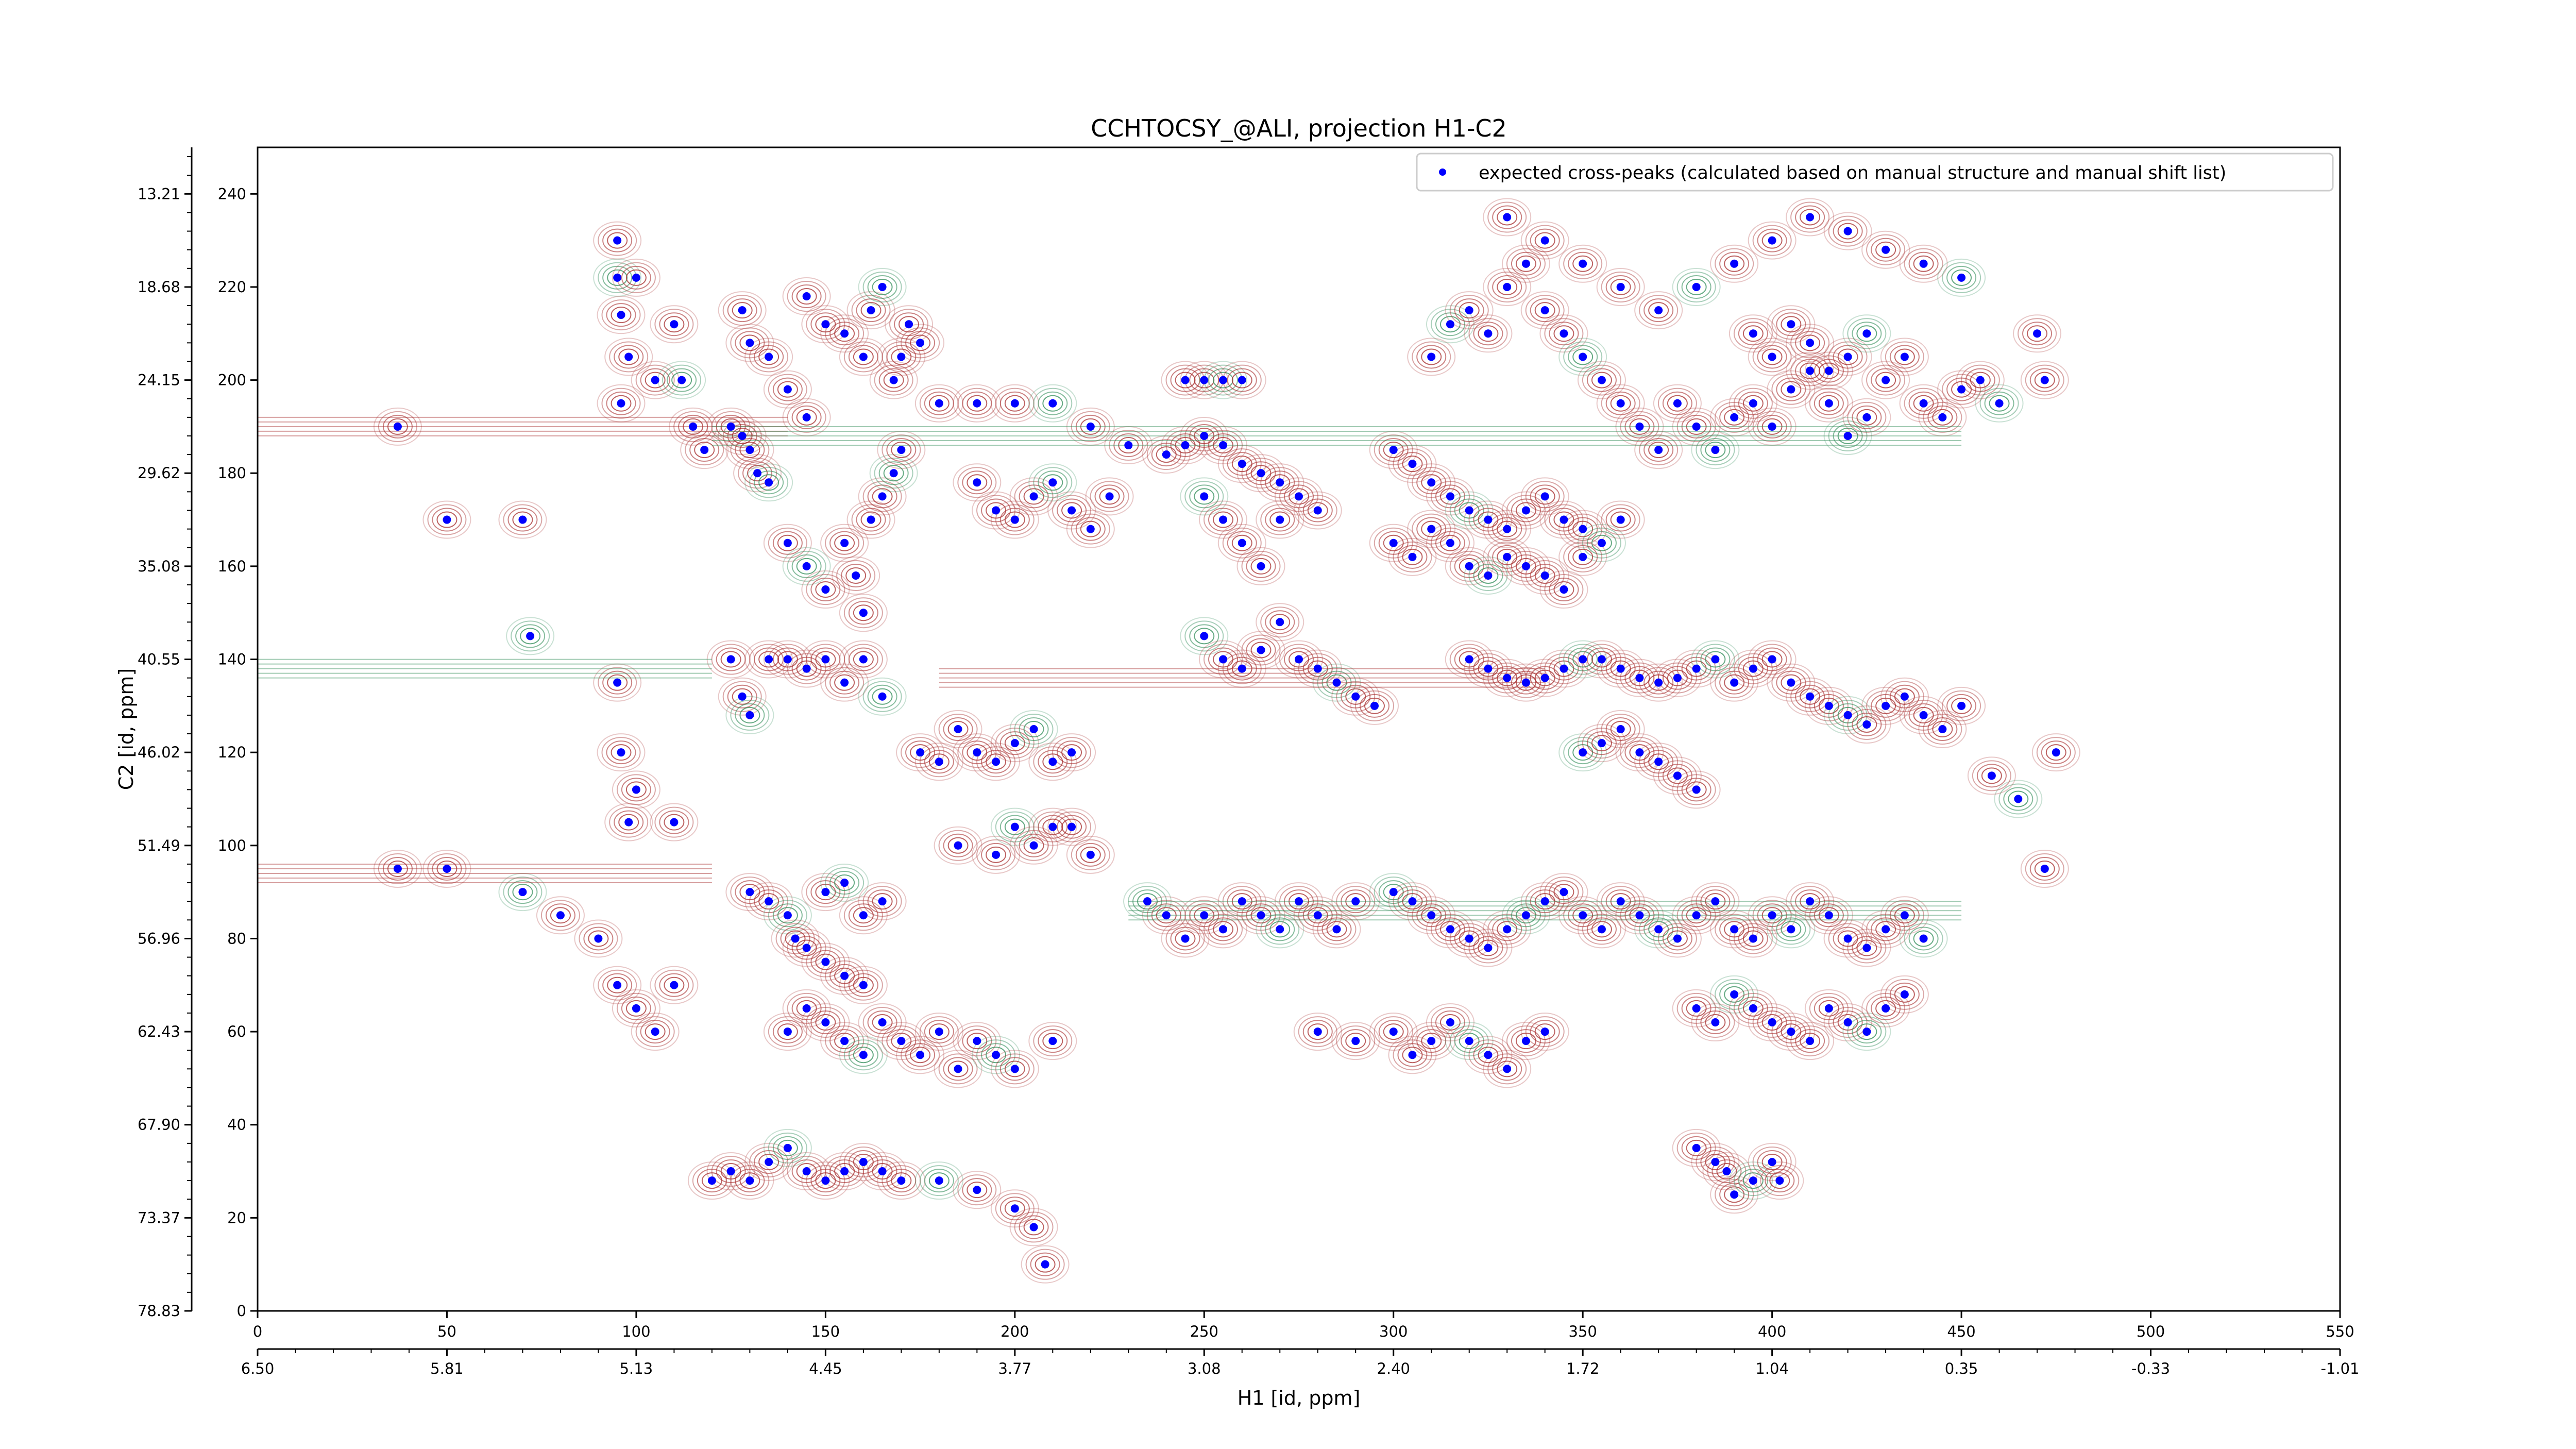 The image size is (2576, 1449). What do you see at coordinates (1394, 1368) in the screenshot?
I see `x-ppm-tick-label: 2.40` at bounding box center [1394, 1368].